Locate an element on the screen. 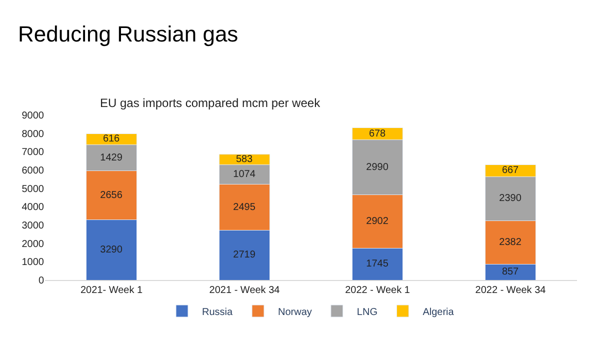 The width and height of the screenshot is (602, 338). data-label: 2990 is located at coordinates (377, 167).